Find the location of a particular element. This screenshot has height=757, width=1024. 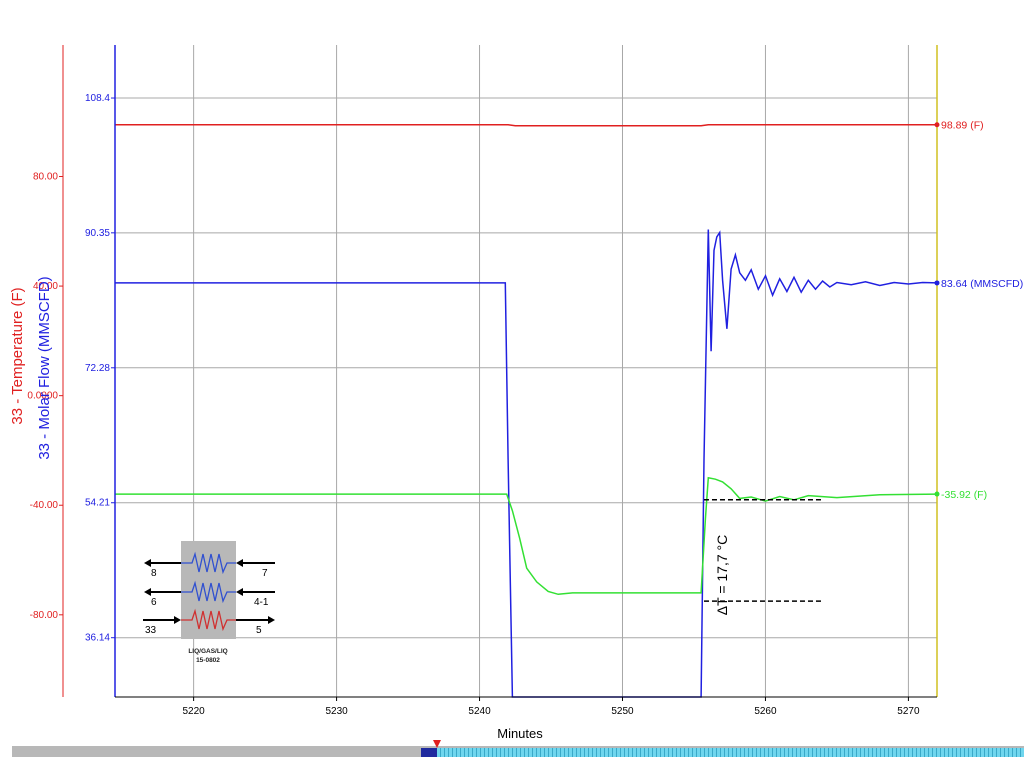

flow-tick-label: 72.28 is located at coordinates (97, 368).